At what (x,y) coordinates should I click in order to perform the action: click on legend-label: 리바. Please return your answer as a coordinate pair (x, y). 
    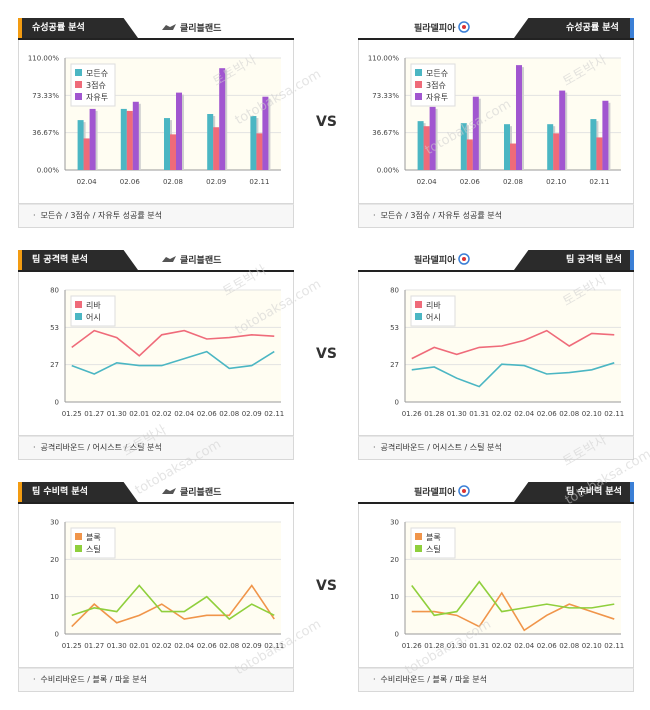
    Looking at the image, I should click on (433, 305).